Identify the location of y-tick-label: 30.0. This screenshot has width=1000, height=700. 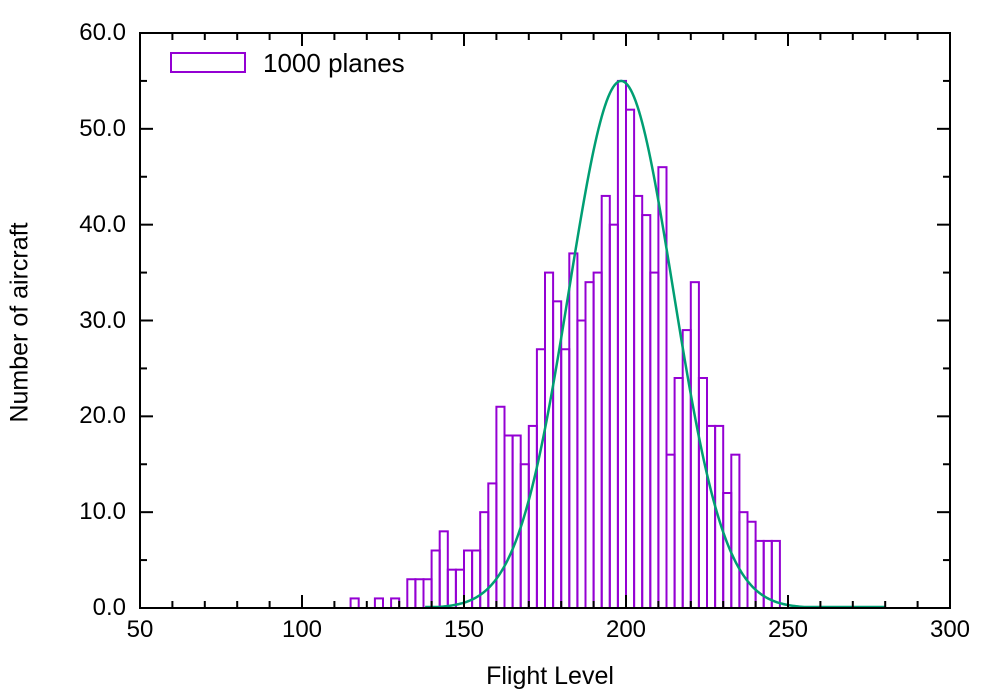
(102, 320).